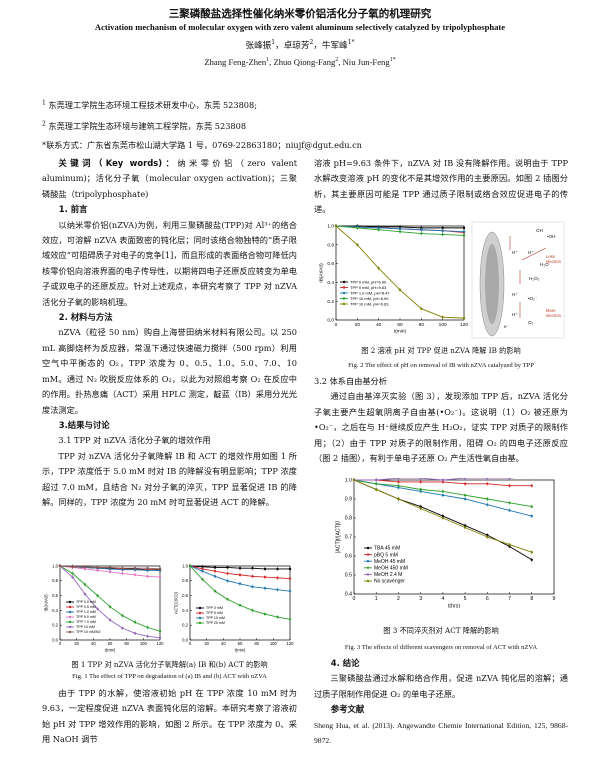 The width and height of the screenshot is (600, 768). I want to click on y-tick-label: 0.5, so click(348, 576).